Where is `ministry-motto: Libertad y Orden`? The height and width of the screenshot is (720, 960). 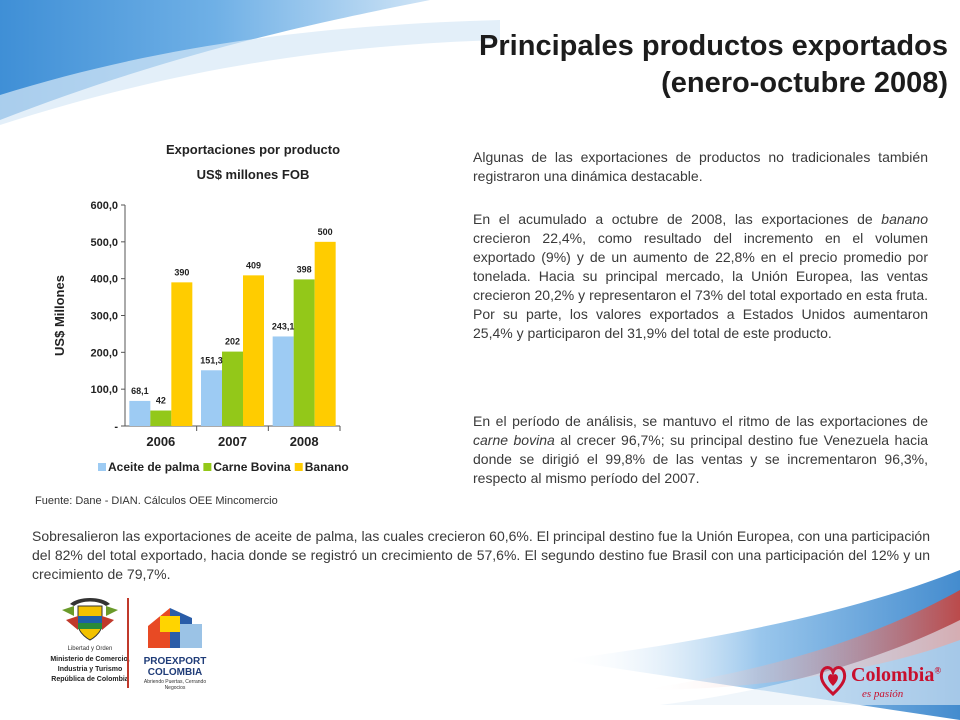 ministry-motto: Libertad y Orden is located at coordinates (90, 649).